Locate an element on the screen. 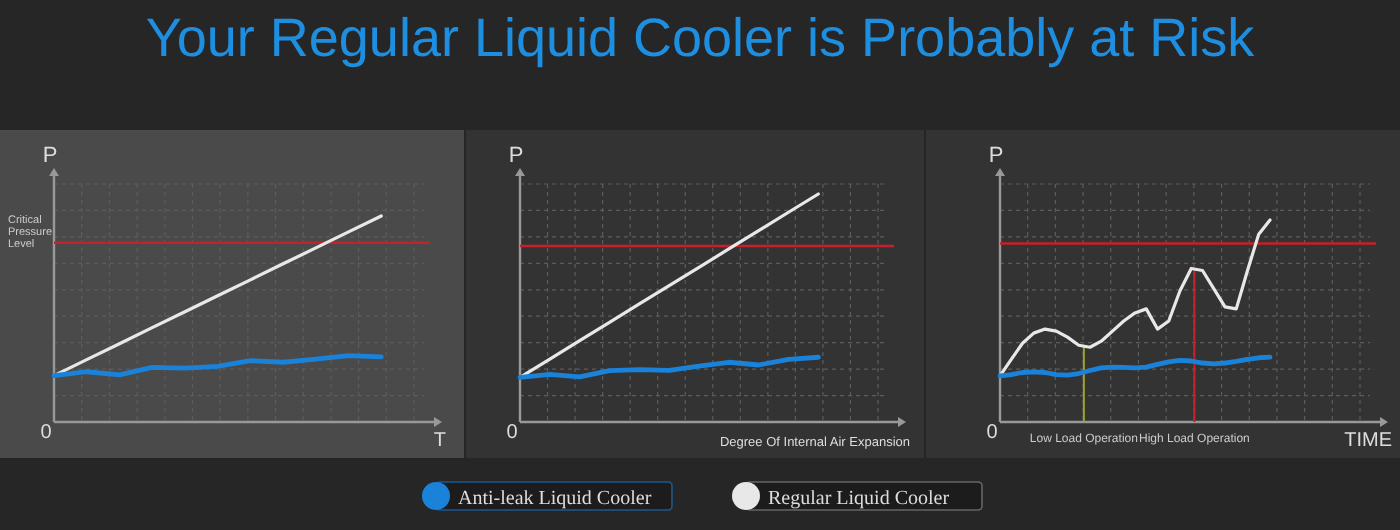 This screenshot has width=1400, height=530. chart-title: Your Regular Liquid Cooler is Probably at Risk is located at coordinates (700, 38).